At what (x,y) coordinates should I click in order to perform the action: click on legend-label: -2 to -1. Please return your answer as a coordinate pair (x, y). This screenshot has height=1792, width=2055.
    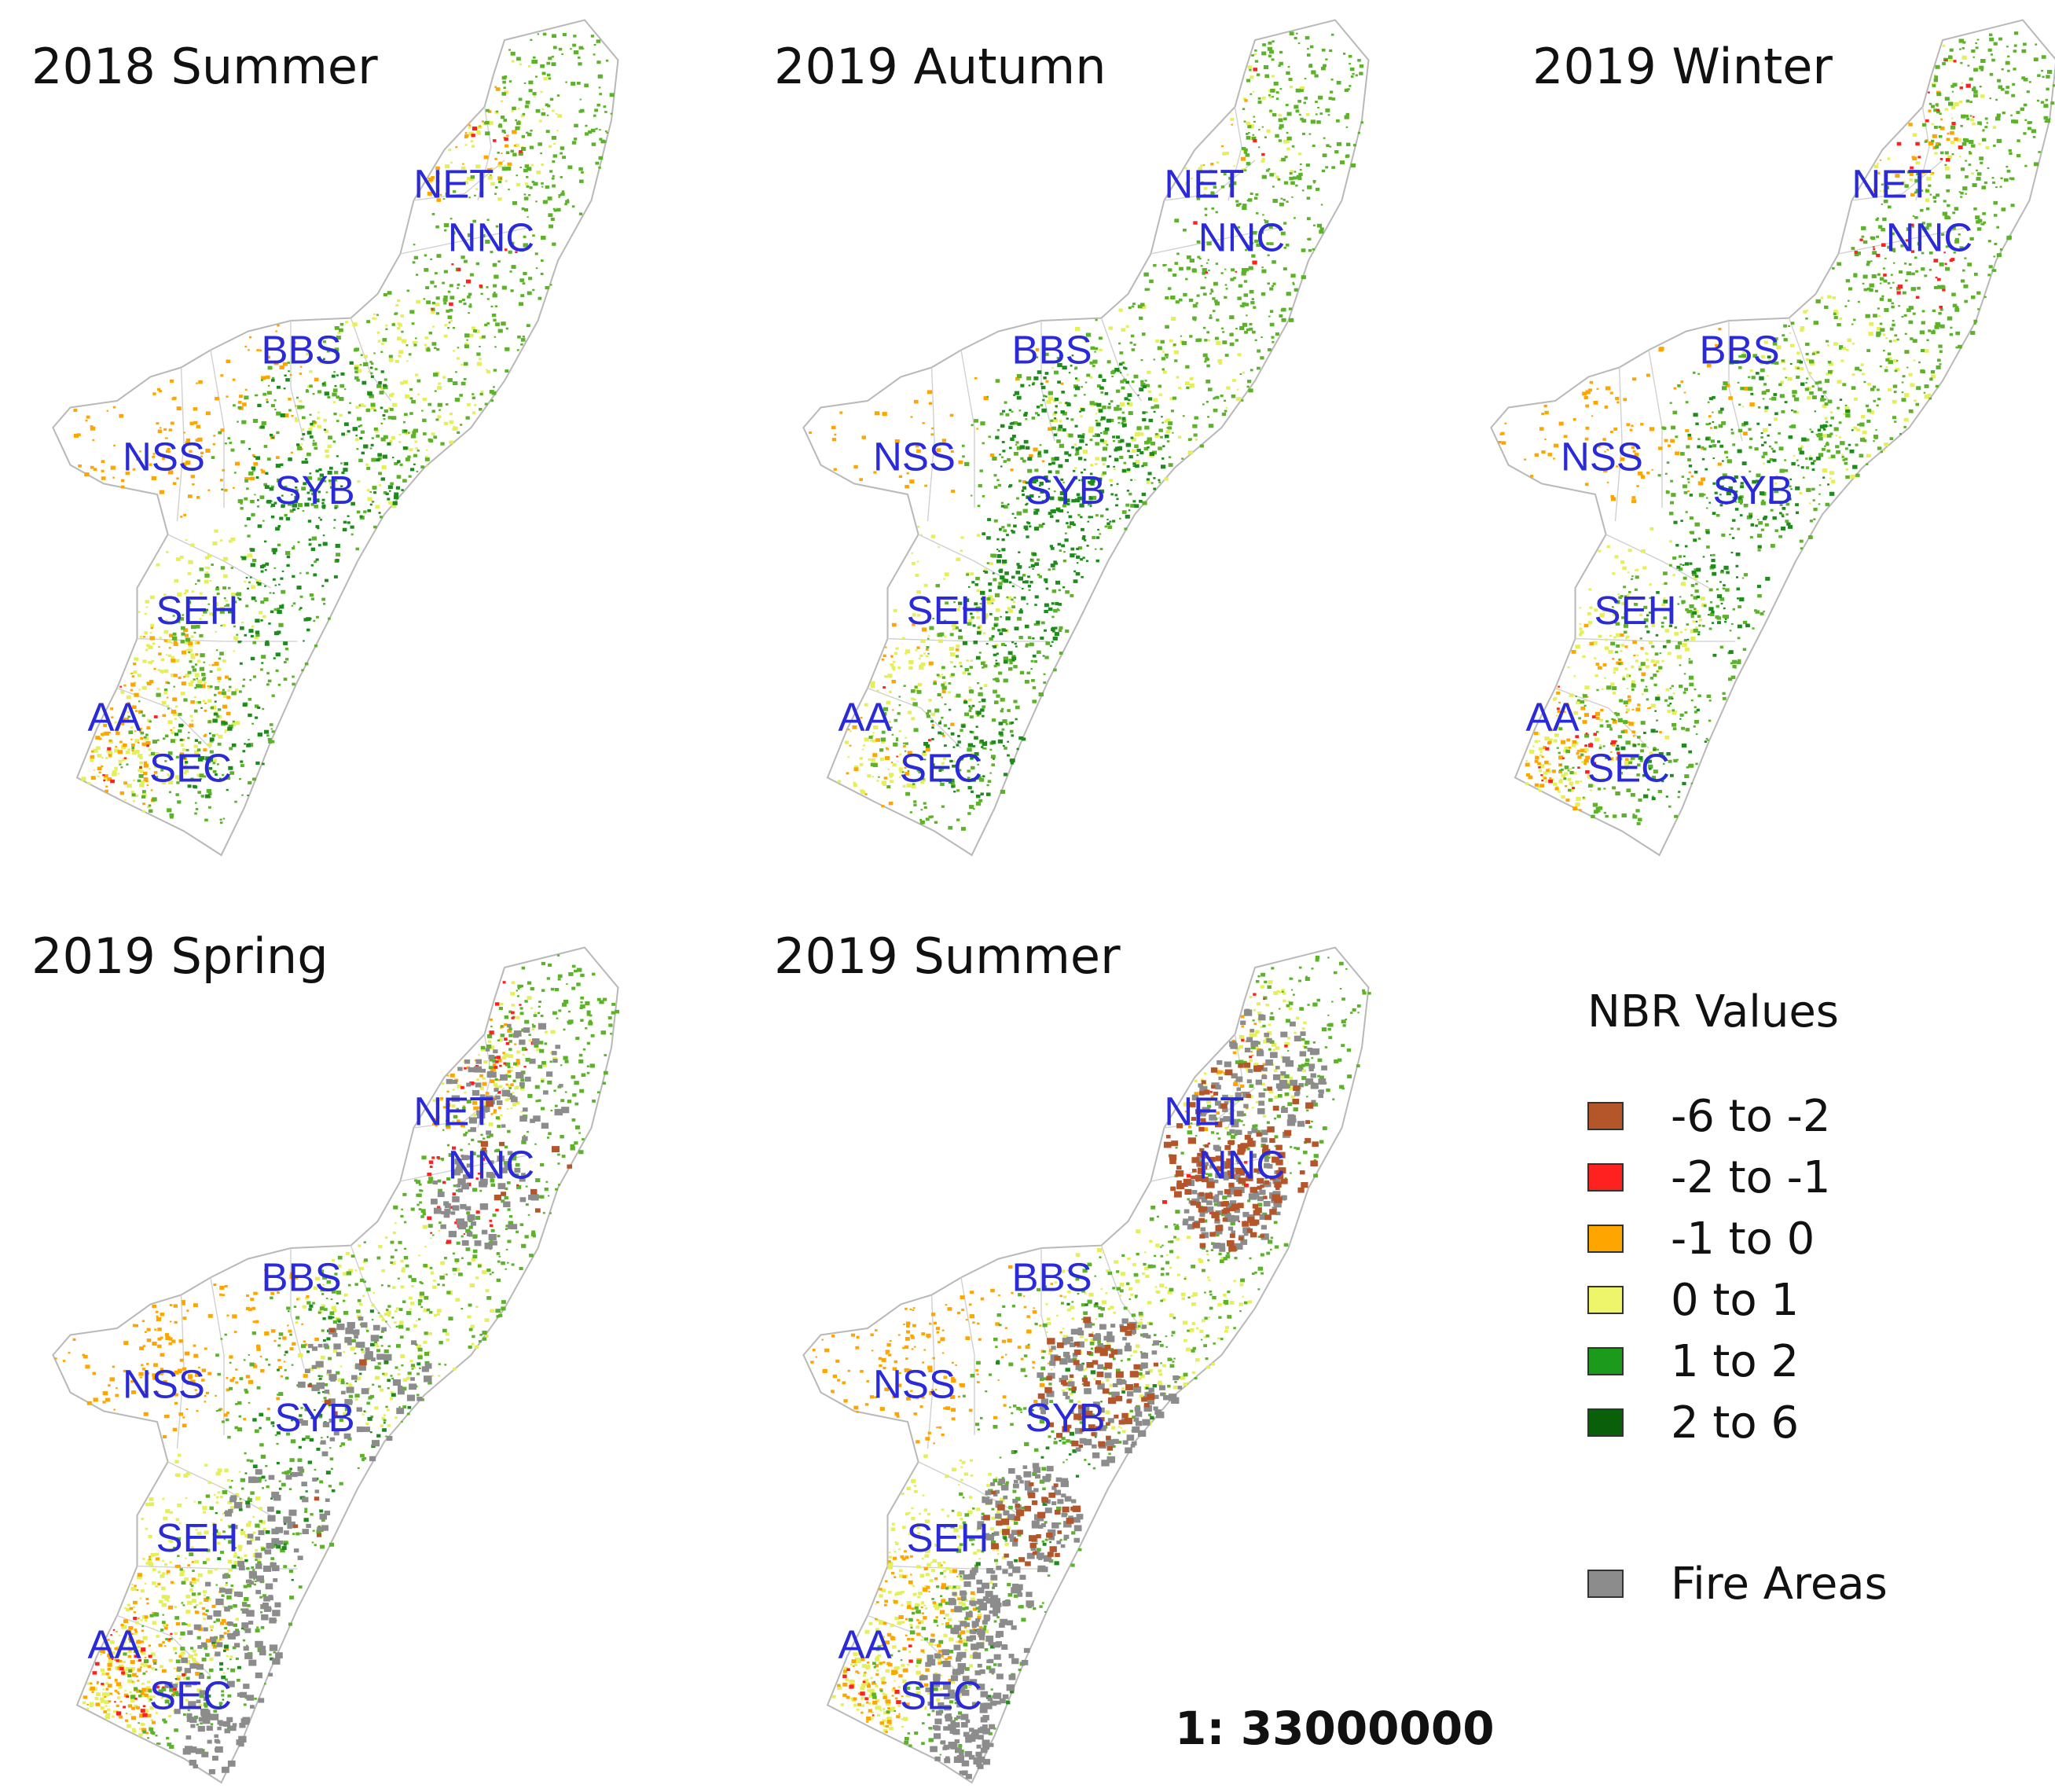
    Looking at the image, I should click on (1751, 1177).